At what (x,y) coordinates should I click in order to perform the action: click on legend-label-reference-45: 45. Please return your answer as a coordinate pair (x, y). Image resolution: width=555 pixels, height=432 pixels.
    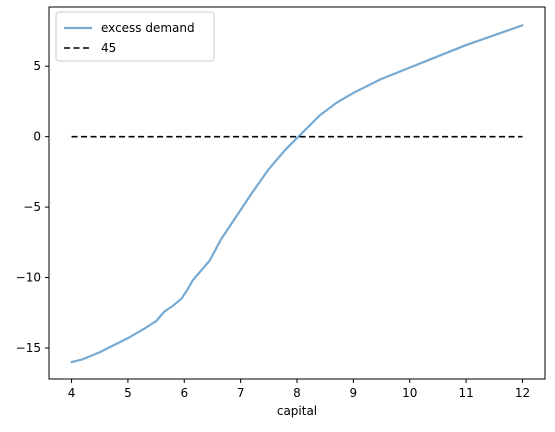
    Looking at the image, I should click on (108, 48).